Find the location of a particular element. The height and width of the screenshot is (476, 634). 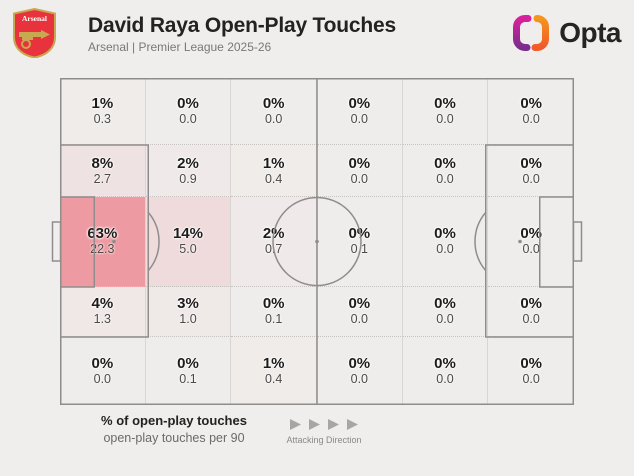

pitch-zone-cell: 63% 22.3 is located at coordinates (103, 242).